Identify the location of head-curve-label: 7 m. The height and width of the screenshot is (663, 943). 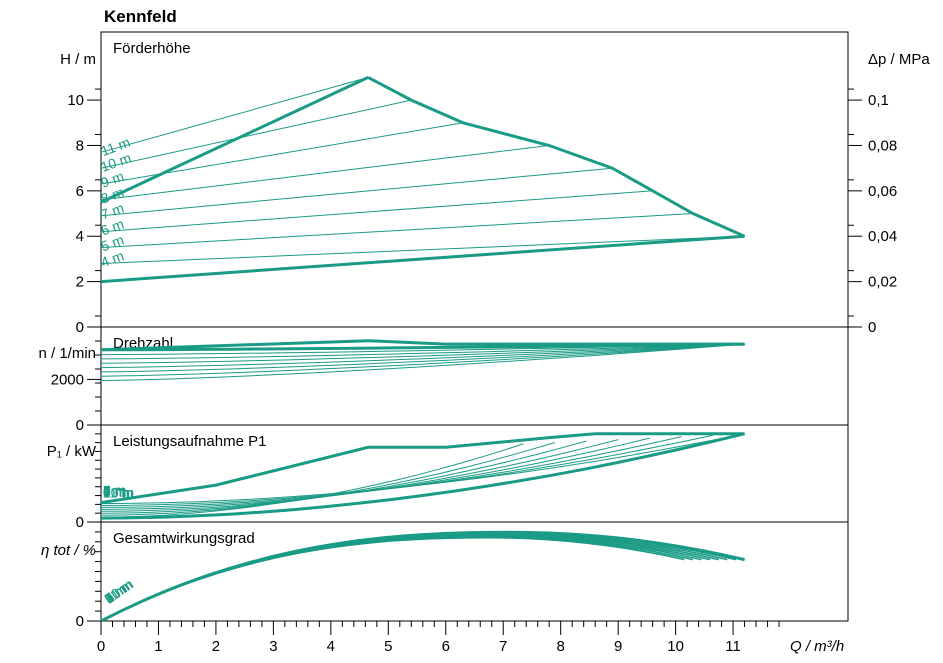
(112, 211).